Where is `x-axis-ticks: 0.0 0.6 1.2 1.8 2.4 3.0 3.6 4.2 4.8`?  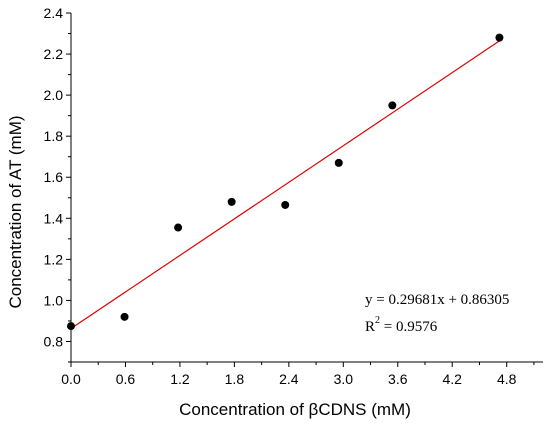
x-axis-ticks: 0.0 0.6 1.2 1.8 2.4 3.0 3.6 4.2 4.8 is located at coordinates (298, 374).